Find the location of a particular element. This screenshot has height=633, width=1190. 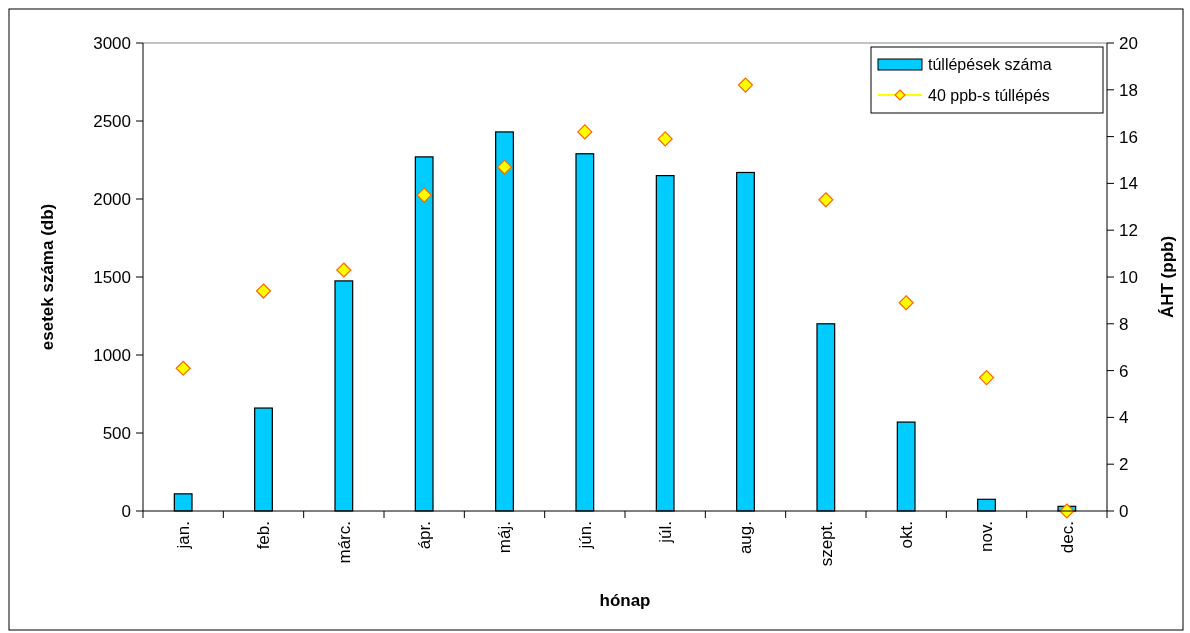

y-tick-label: 2500 is located at coordinates (112, 121).